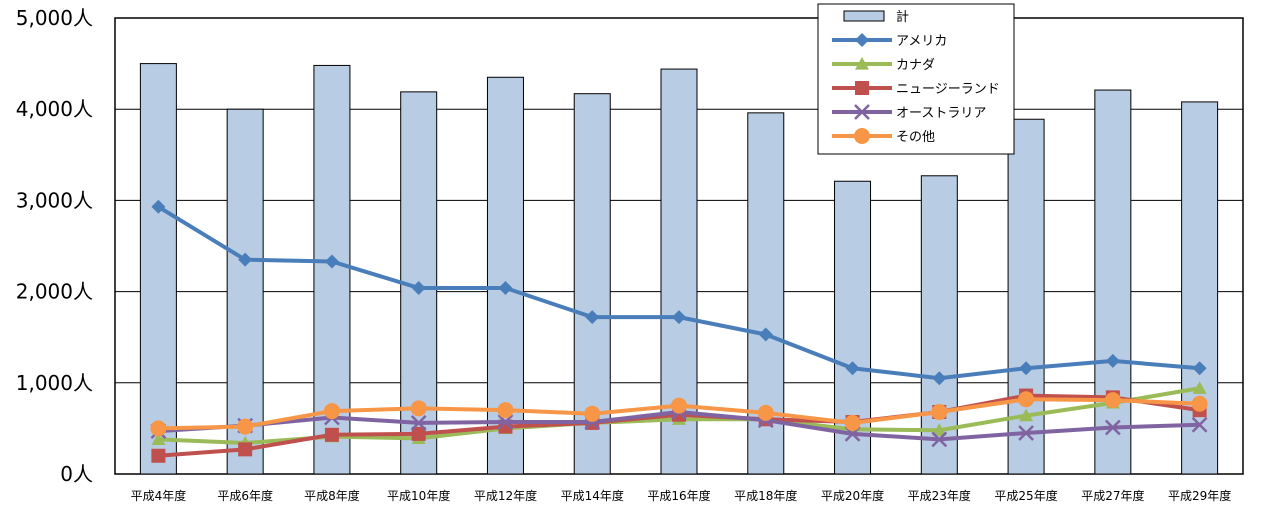 This screenshot has width=1279, height=510. What do you see at coordinates (159, 495) in the screenshot?
I see `x-tick-label: 平成4年度` at bounding box center [159, 495].